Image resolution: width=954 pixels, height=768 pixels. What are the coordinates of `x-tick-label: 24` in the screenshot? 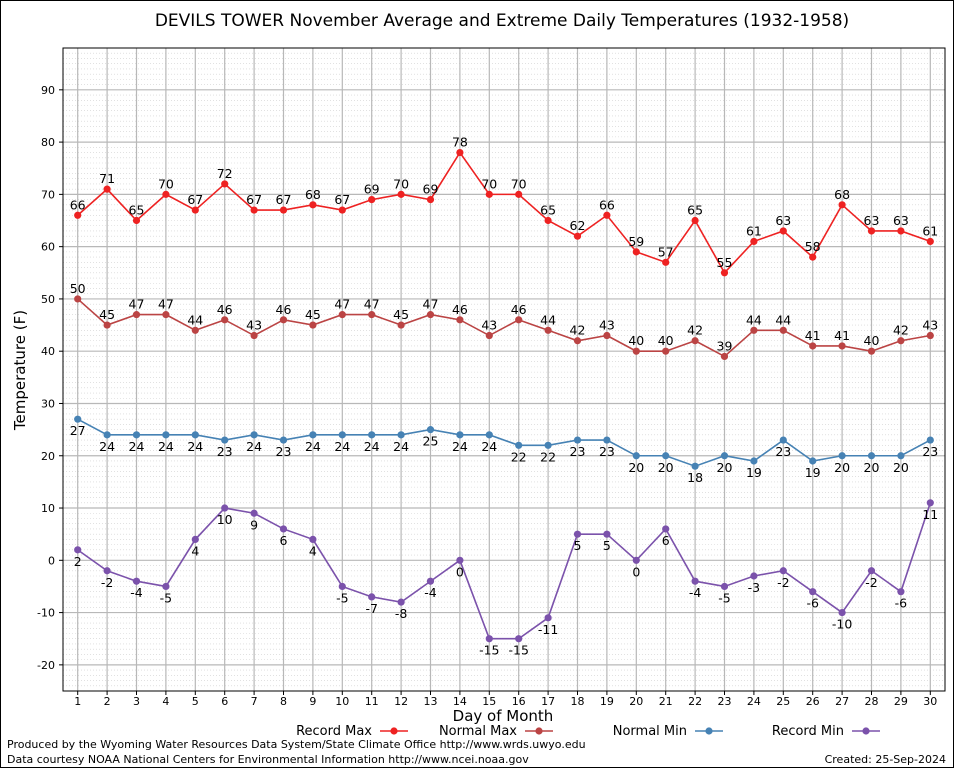 It's located at (754, 701).